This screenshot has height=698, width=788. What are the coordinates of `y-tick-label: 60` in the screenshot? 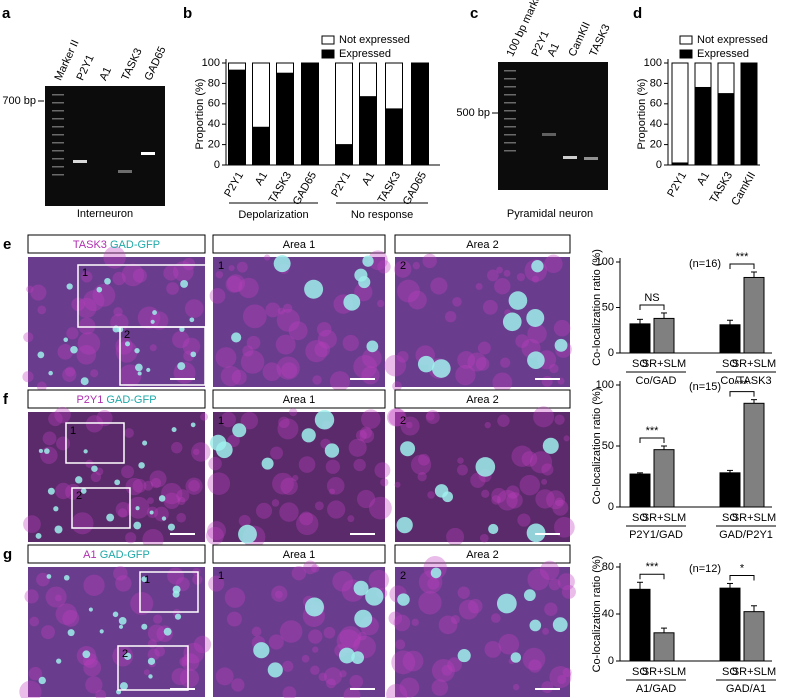 It's located at (656, 104).